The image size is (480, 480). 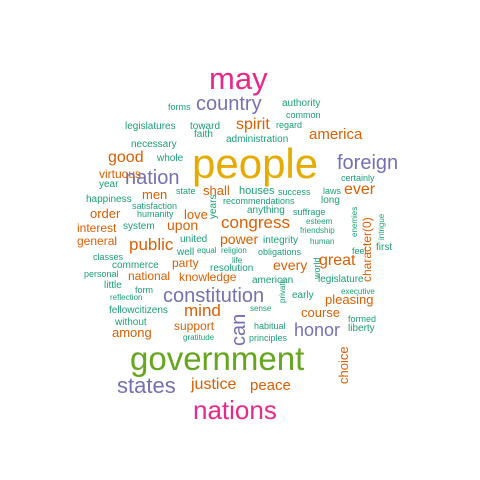 I want to click on word-principles: principles, so click(x=268, y=338).